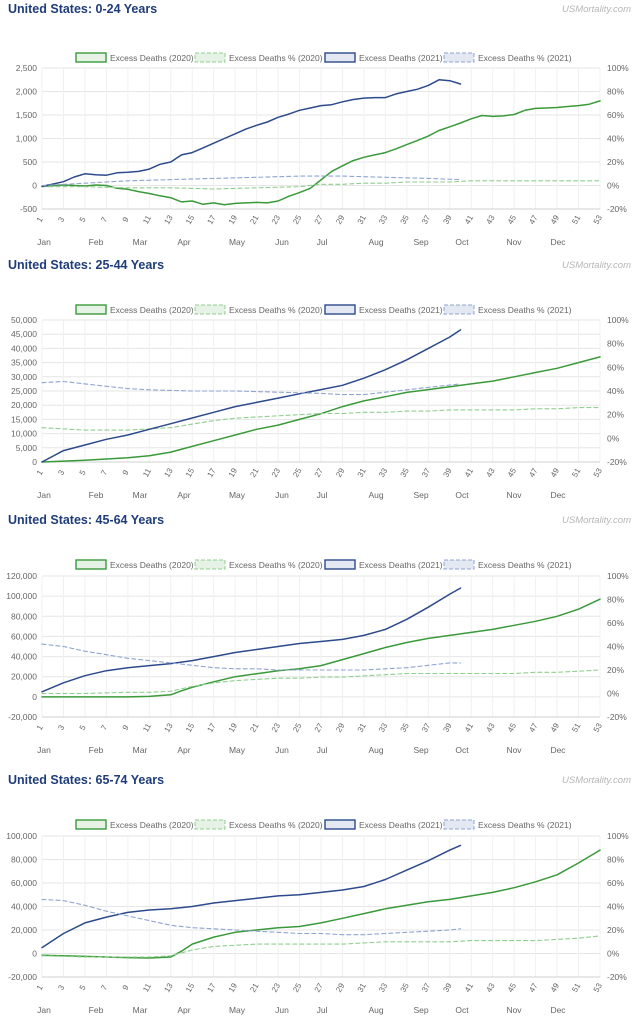  What do you see at coordinates (86, 265) in the screenshot?
I see `chart-title: United States: 25-44 Years` at bounding box center [86, 265].